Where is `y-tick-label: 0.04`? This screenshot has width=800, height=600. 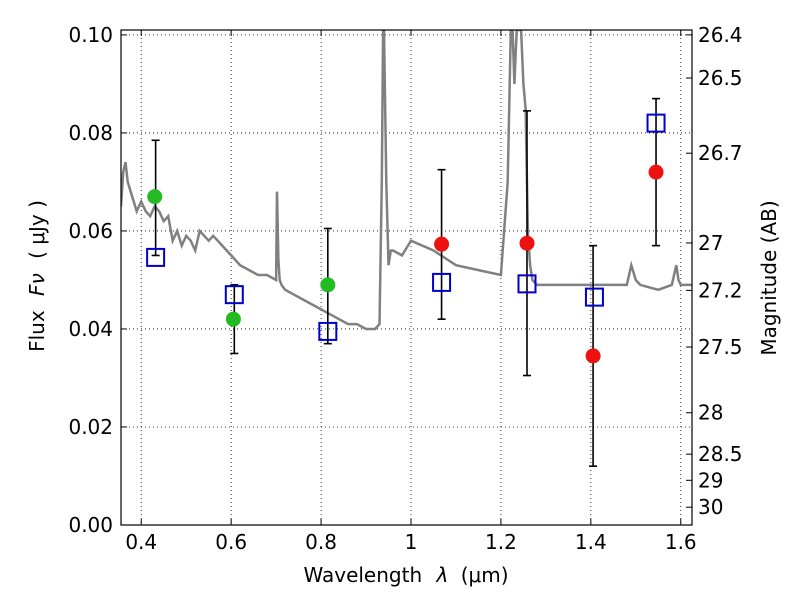 y-tick-label: 0.04 is located at coordinates (90, 329).